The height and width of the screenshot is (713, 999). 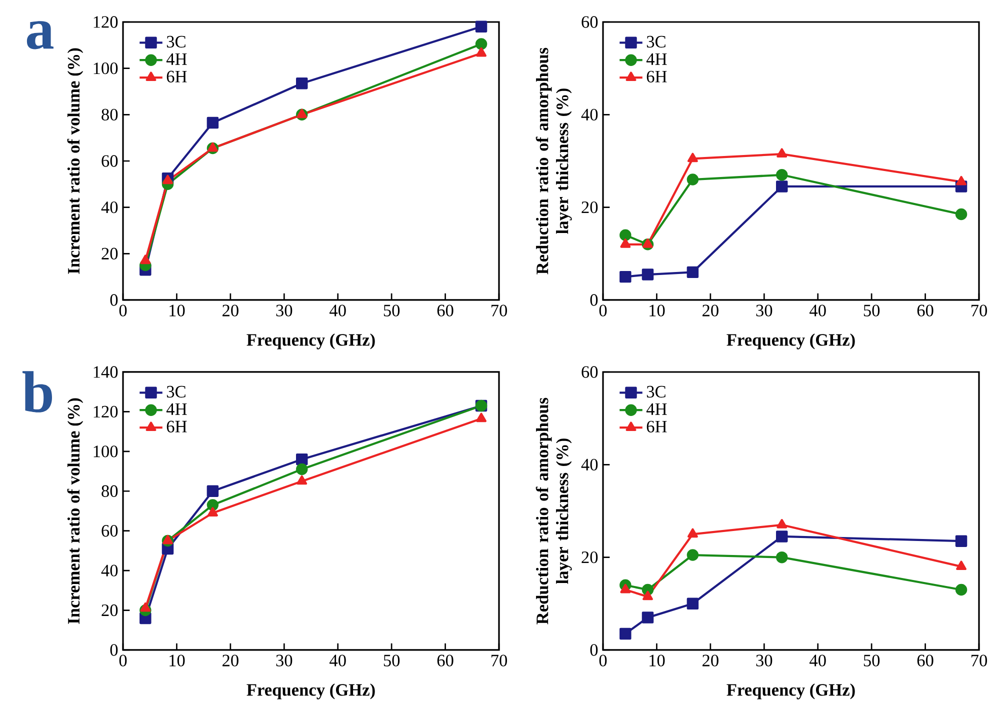 What do you see at coordinates (40, 35) in the screenshot?
I see `text: a` at bounding box center [40, 35].